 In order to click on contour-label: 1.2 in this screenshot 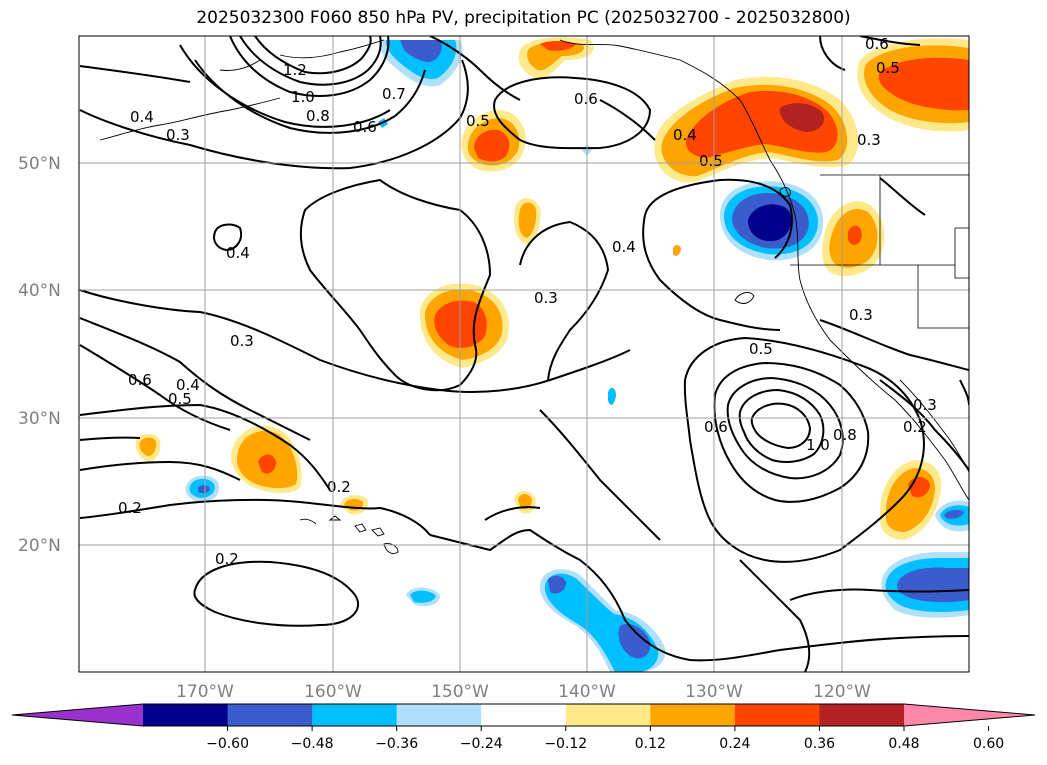, I will do `click(295, 70)`.